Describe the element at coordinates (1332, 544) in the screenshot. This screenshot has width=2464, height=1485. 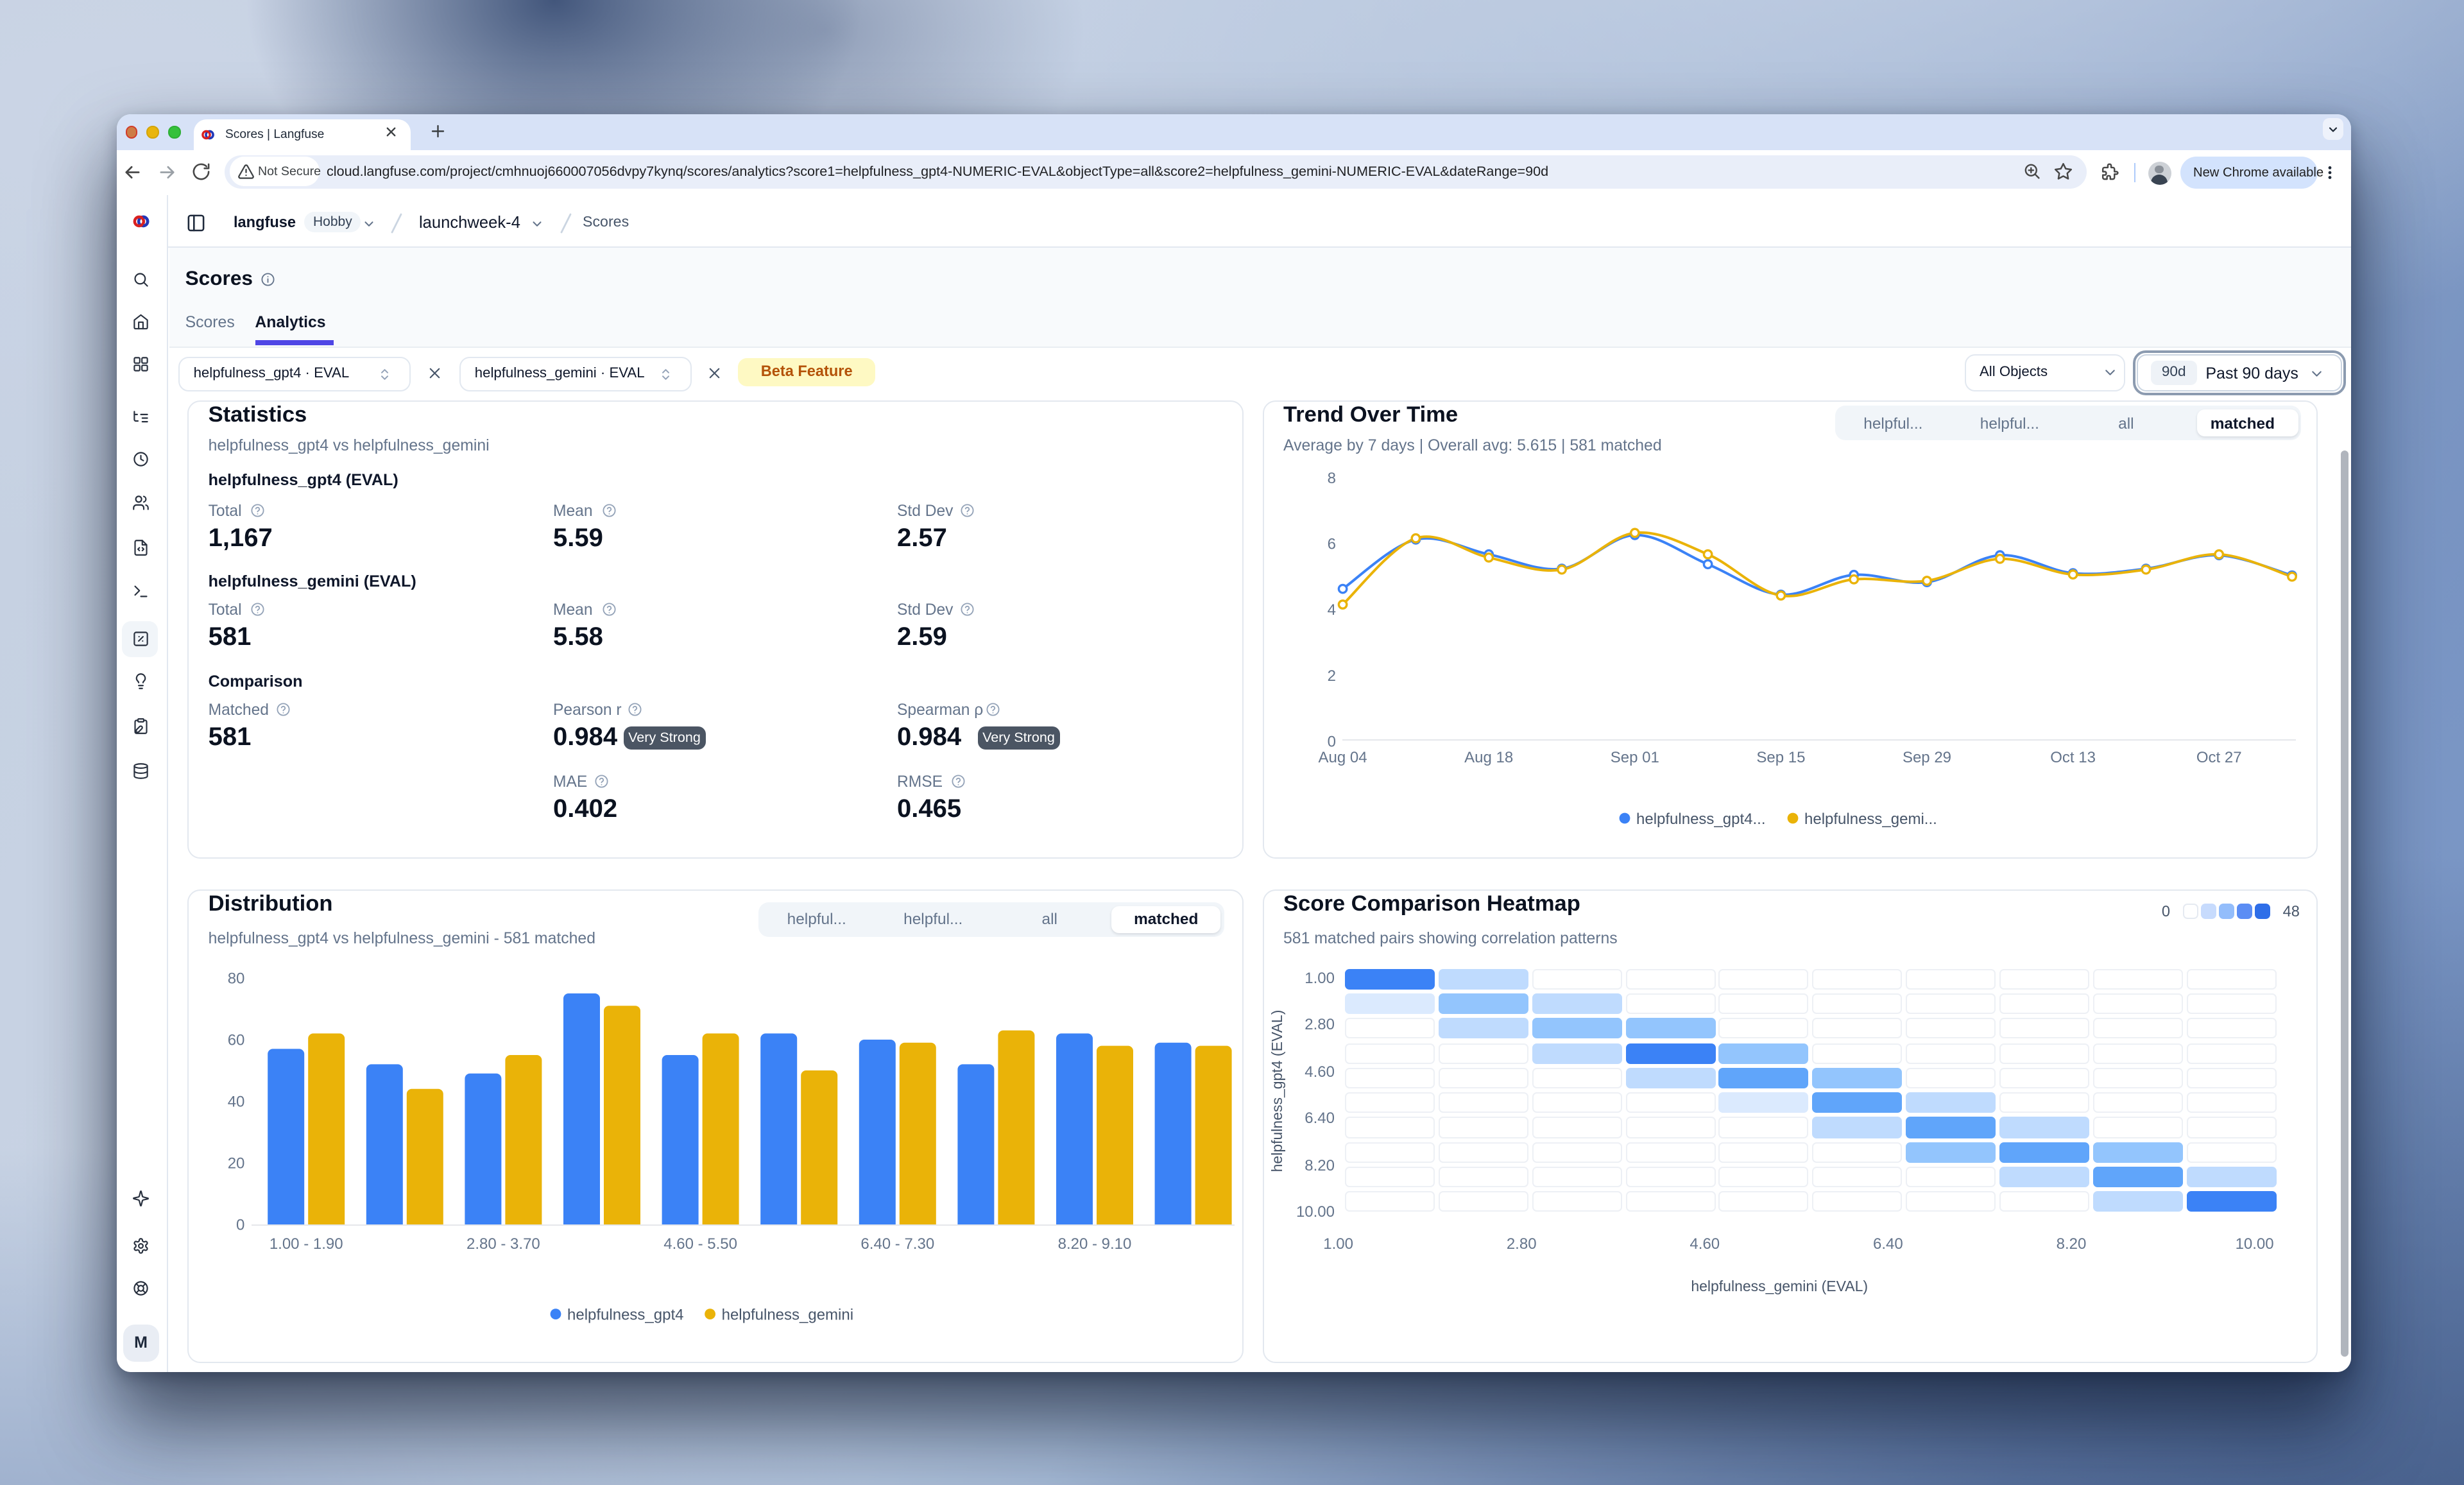
I see `svg-text: 6` at that location.